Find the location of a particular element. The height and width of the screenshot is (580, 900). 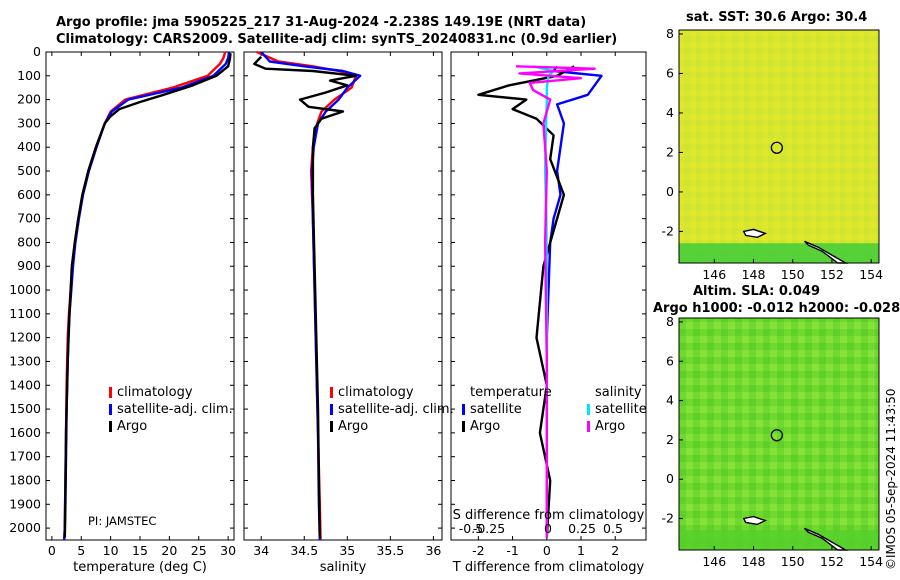

diff-legend-header-temperature: temperature is located at coordinates (511, 392).